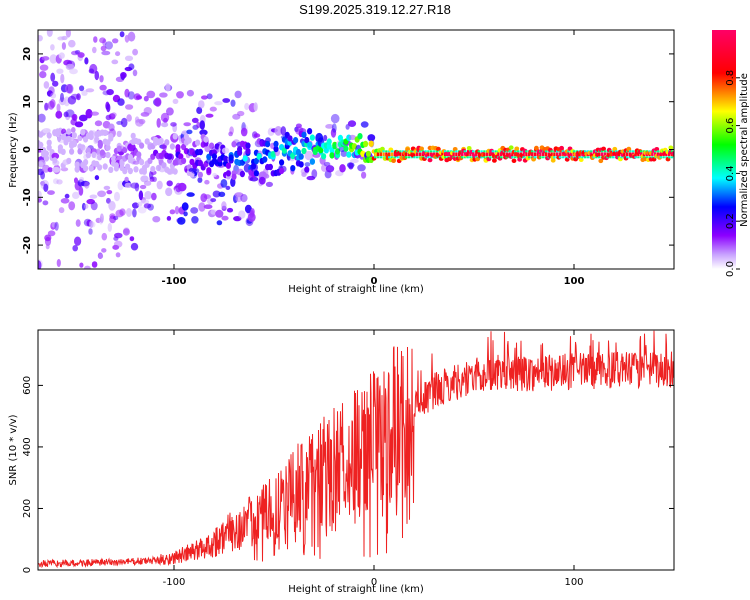 The image size is (750, 600). I want to click on spectrogram-xtick-label: 100, so click(574, 281).